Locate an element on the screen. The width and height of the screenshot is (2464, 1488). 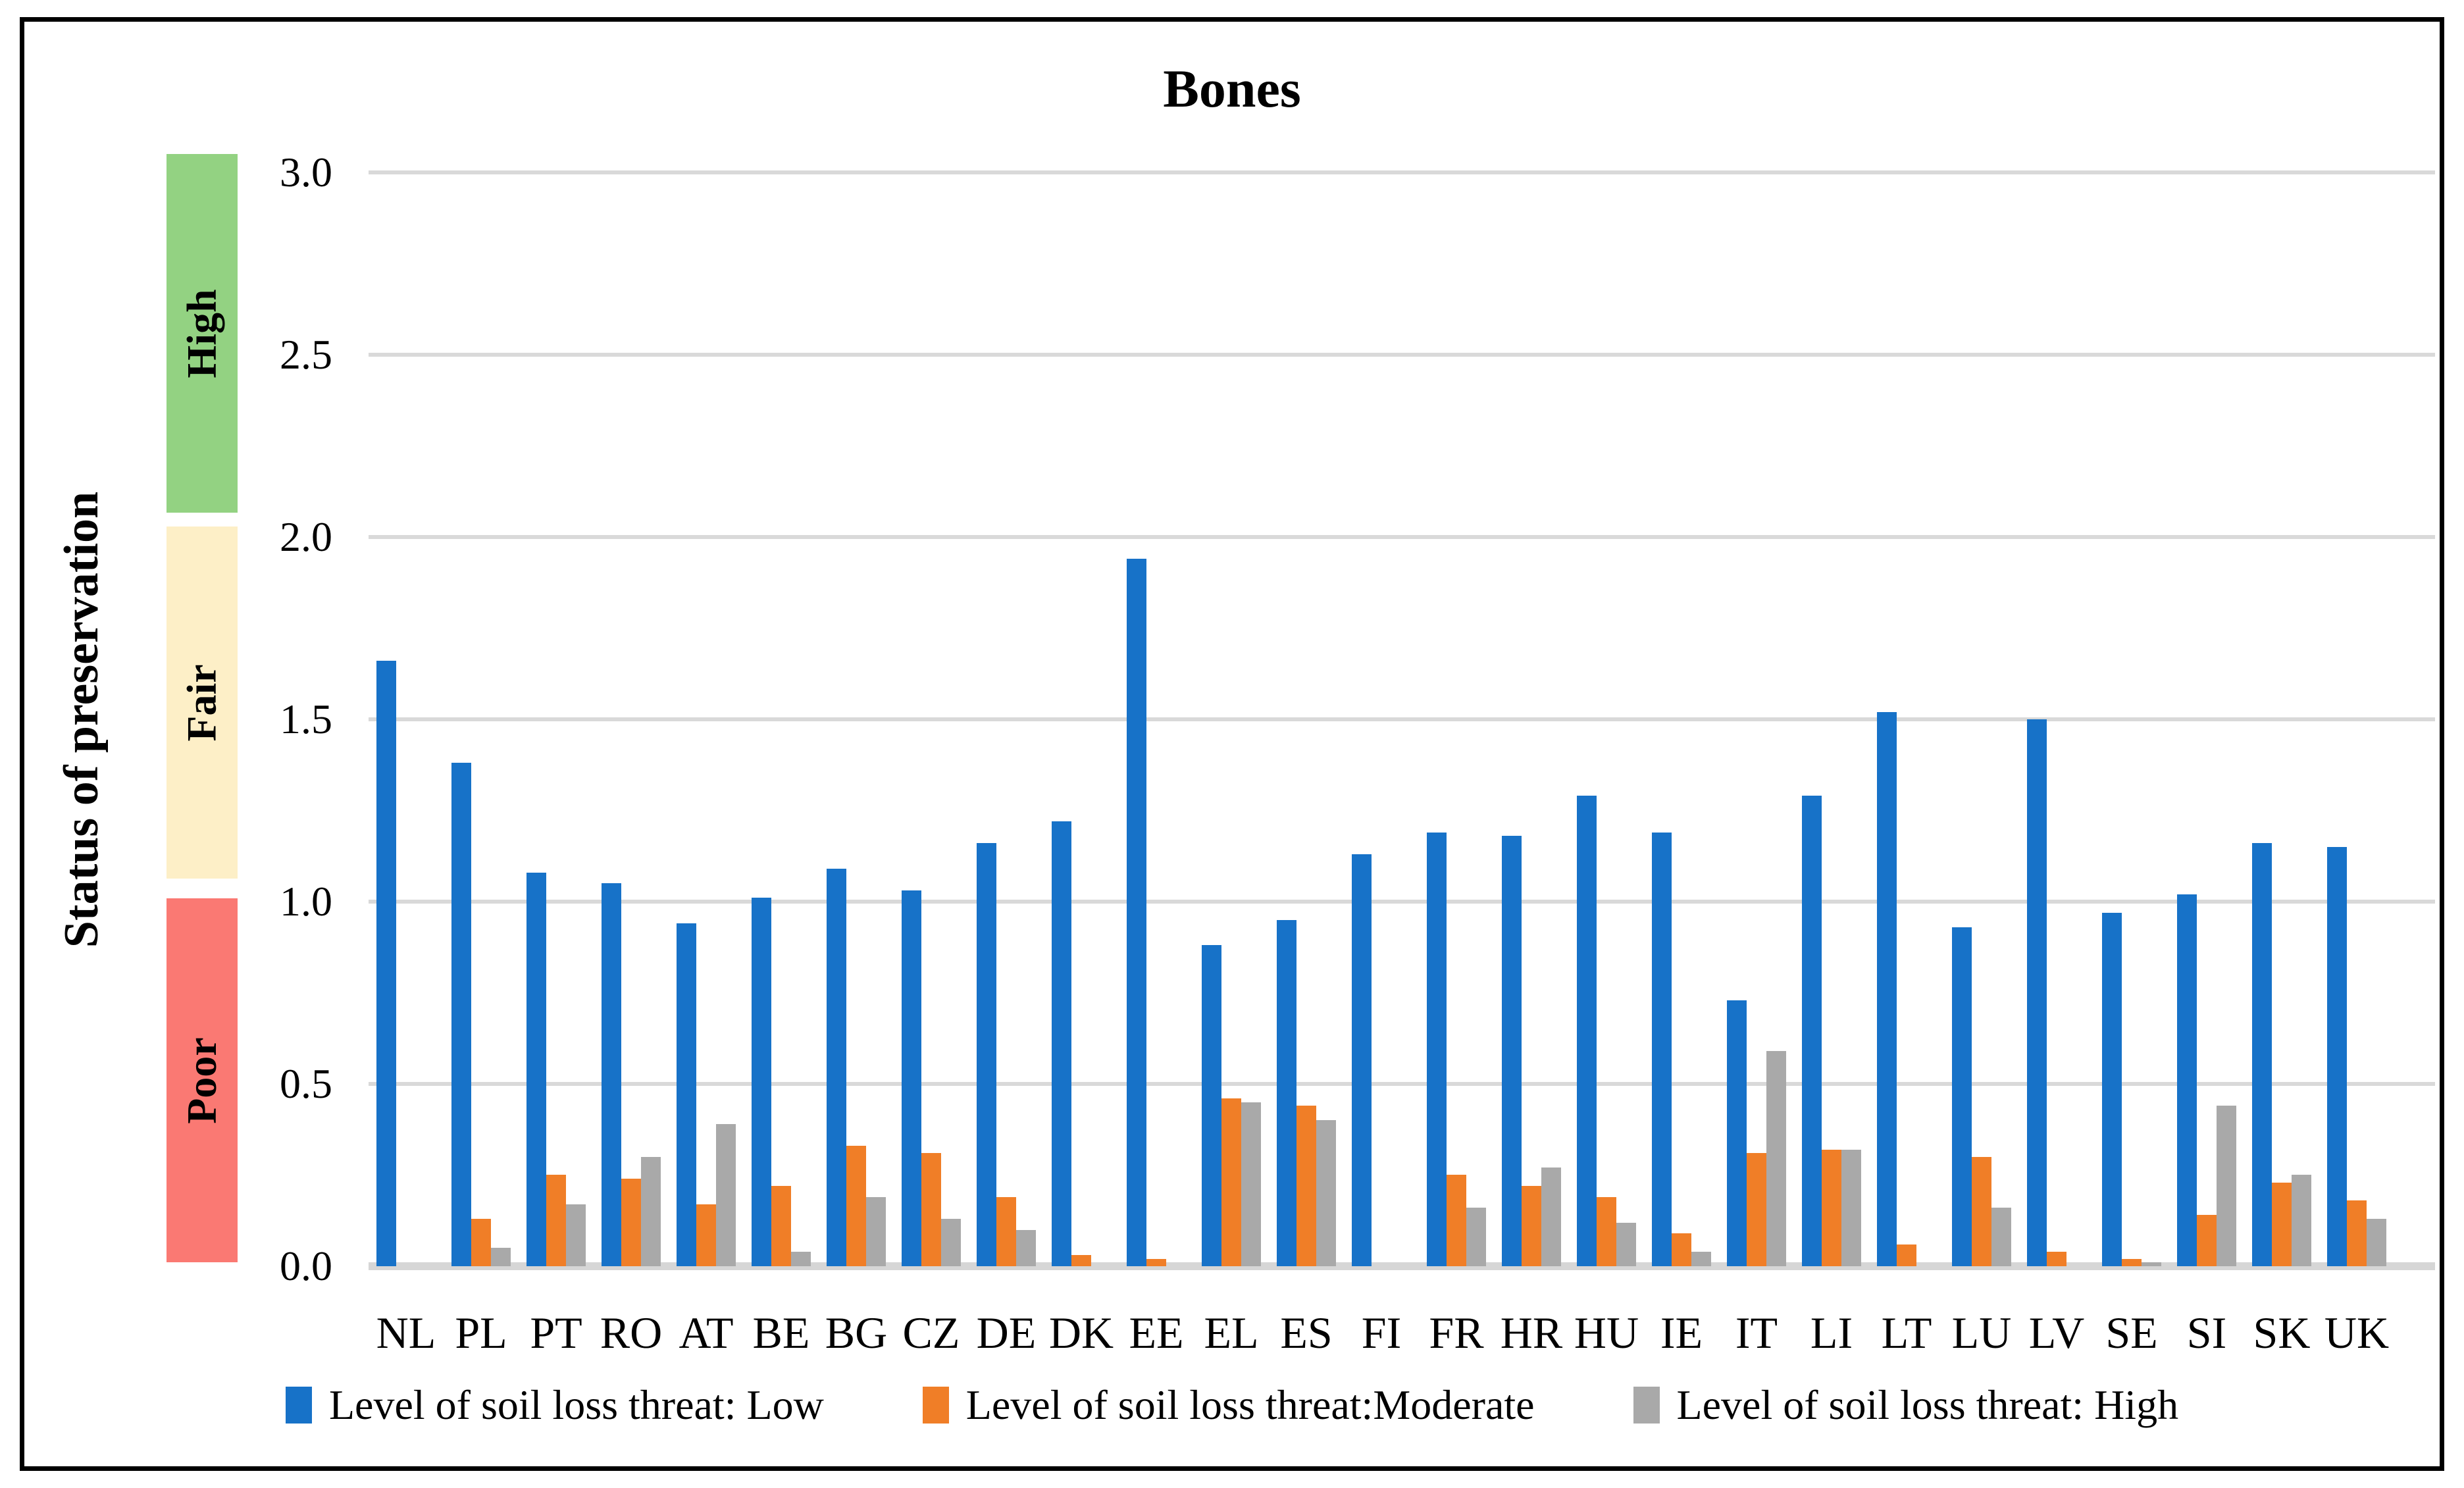
bar-group-ro is located at coordinates (631, 719).